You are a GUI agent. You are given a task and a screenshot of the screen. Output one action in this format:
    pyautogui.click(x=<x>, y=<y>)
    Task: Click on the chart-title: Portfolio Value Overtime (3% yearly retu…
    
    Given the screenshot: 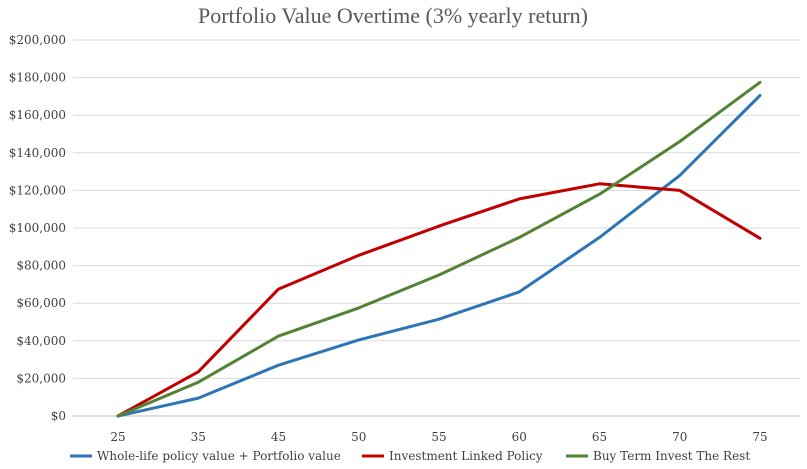 What is the action you would take?
    pyautogui.click(x=393, y=15)
    